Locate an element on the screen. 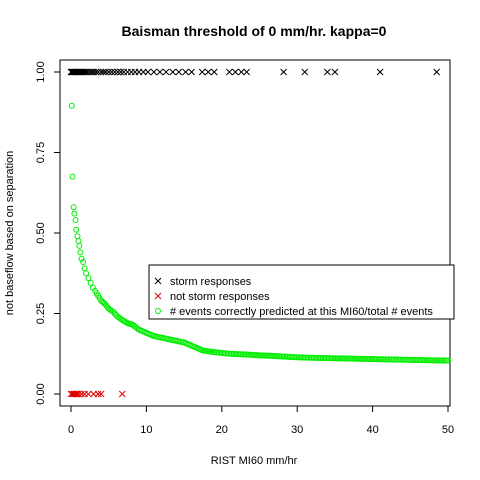 Image resolution: width=480 pixels, height=480 pixels. x-tick-label: 10 is located at coordinates (146, 430).